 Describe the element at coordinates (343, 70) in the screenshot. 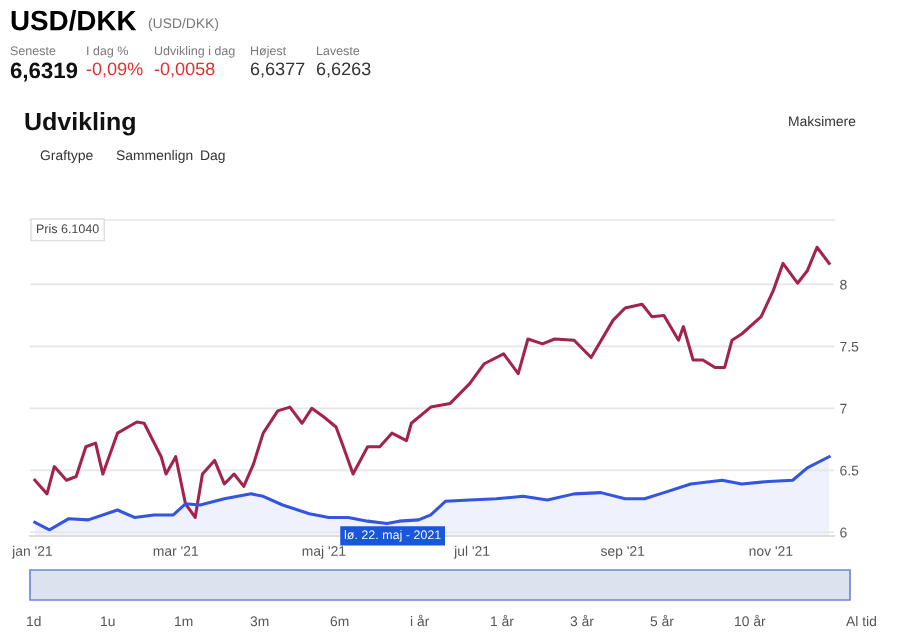

I see `text: 6,6263` at that location.